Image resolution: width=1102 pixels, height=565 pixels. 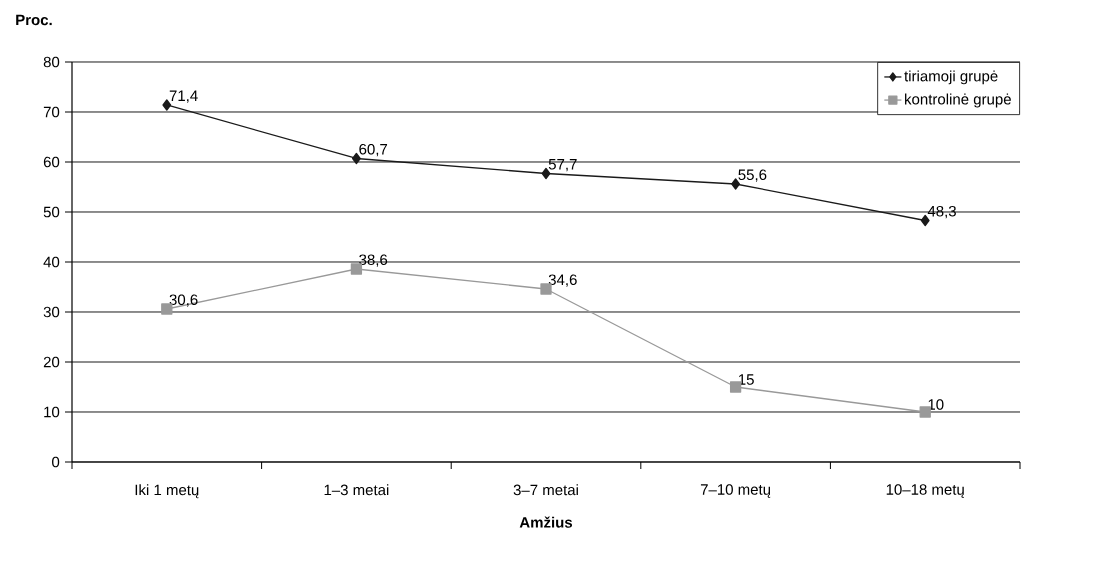 What do you see at coordinates (51, 262) in the screenshot?
I see `y-tick-label: 40` at bounding box center [51, 262].